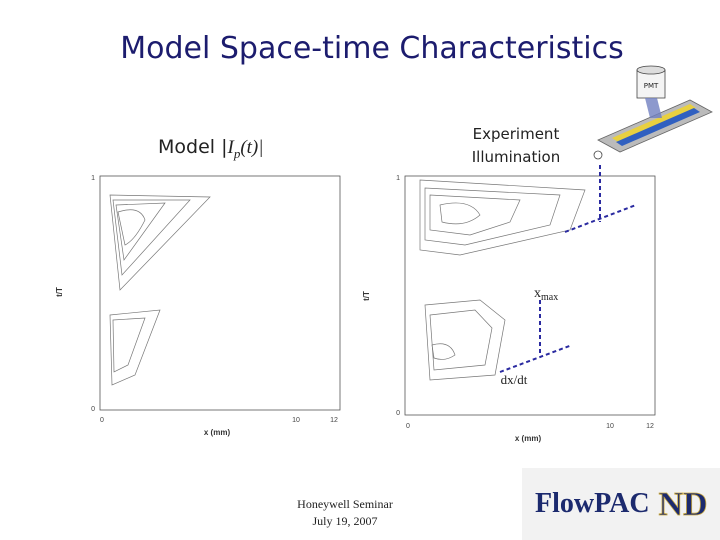  What do you see at coordinates (682, 504) in the screenshot?
I see `logo-mark: ND` at bounding box center [682, 504].